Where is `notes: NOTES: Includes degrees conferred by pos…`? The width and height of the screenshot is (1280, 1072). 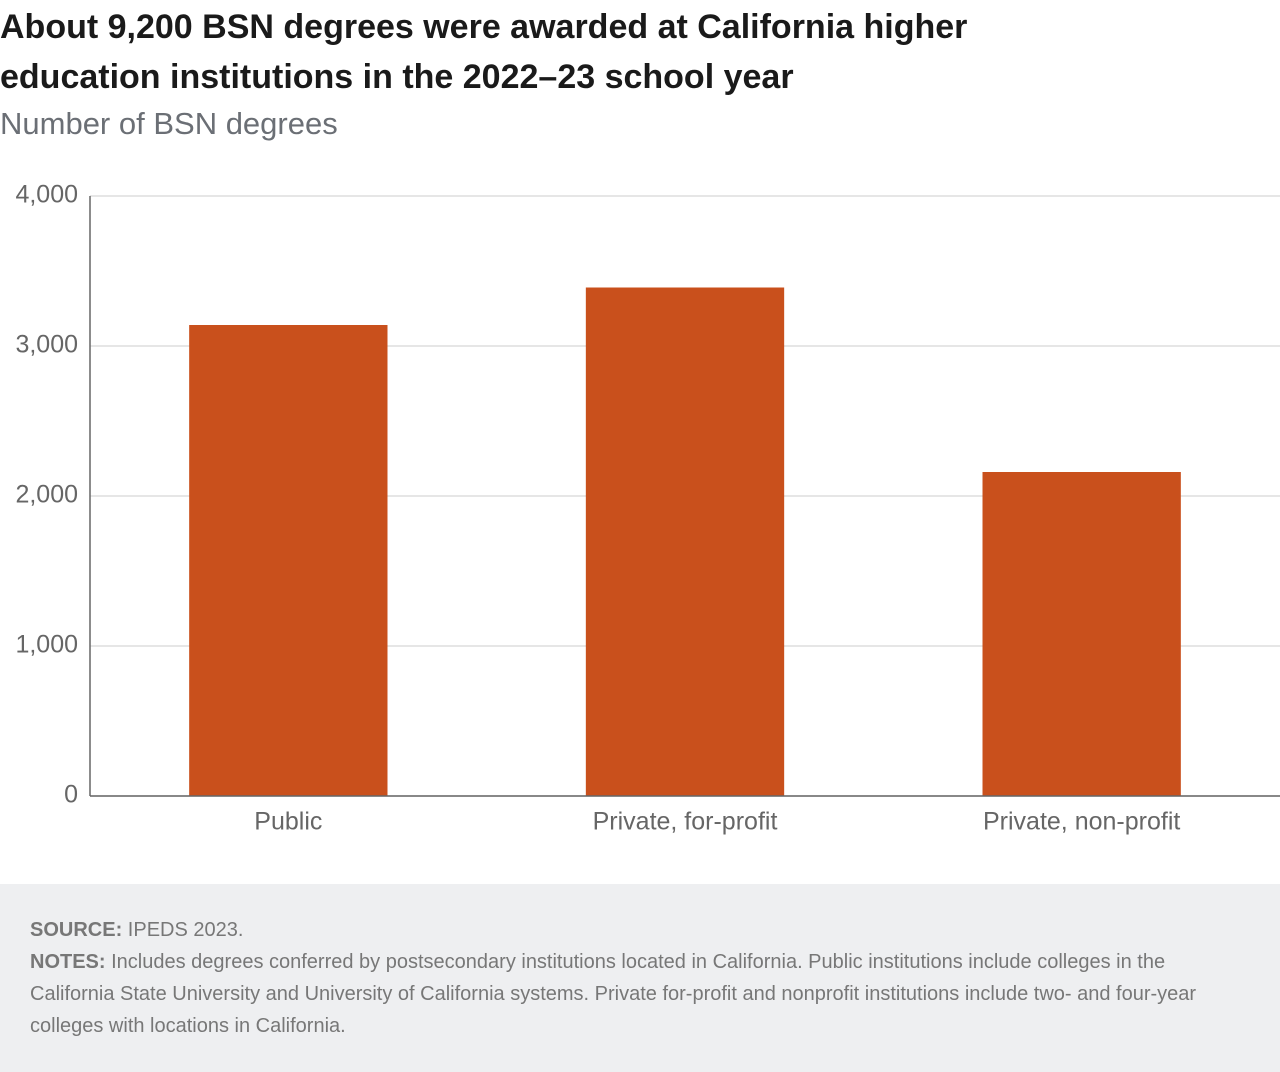 notes: NOTES: Includes degrees conferred by pos… is located at coordinates (640, 994).